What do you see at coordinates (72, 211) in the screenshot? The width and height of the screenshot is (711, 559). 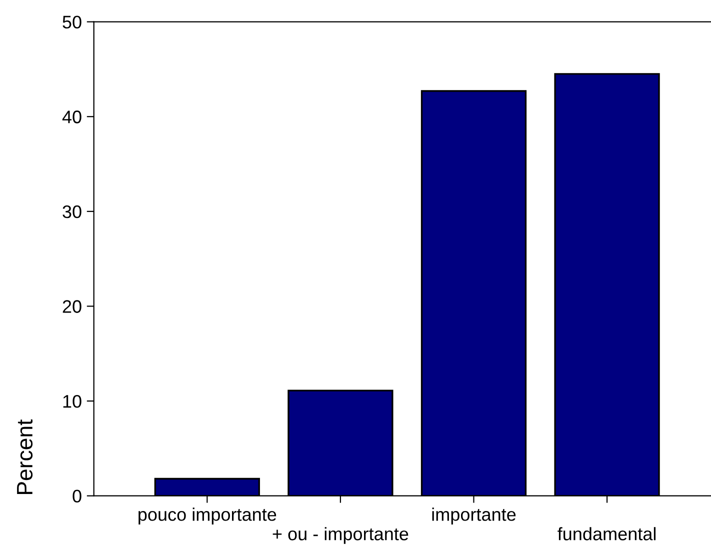 I see `y-tick-label: 30` at bounding box center [72, 211].